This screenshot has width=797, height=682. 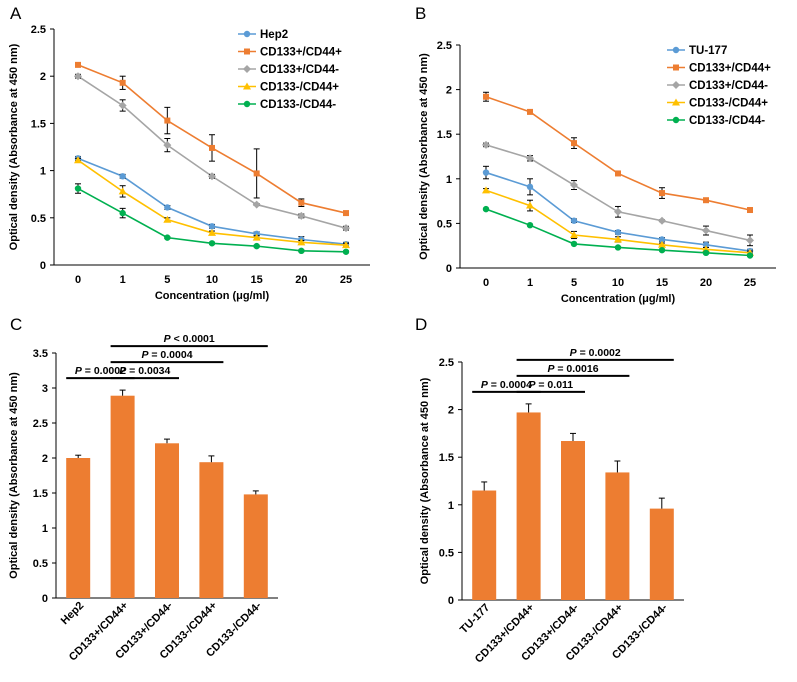 What do you see at coordinates (530, 283) in the screenshot?
I see `x-tick-label: 1` at bounding box center [530, 283].